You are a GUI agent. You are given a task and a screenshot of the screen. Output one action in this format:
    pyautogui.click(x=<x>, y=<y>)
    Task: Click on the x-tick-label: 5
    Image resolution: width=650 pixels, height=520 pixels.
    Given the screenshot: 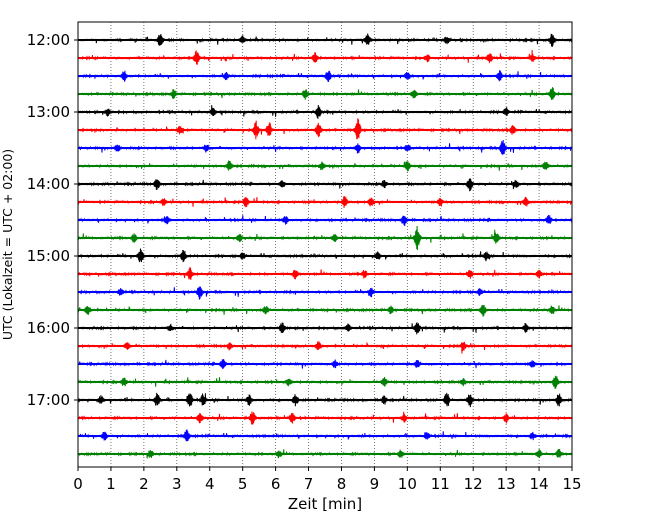 What is the action you would take?
    pyautogui.click(x=243, y=484)
    